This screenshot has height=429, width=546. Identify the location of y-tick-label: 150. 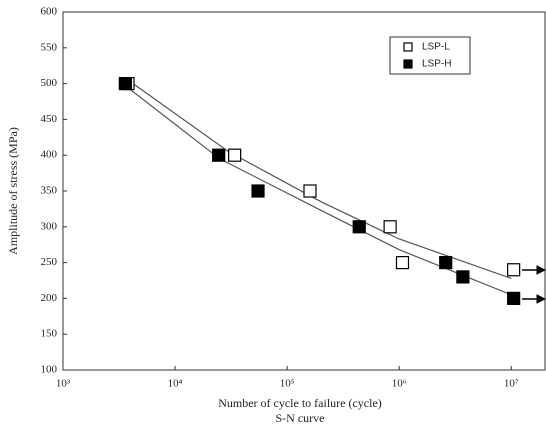
(49, 334).